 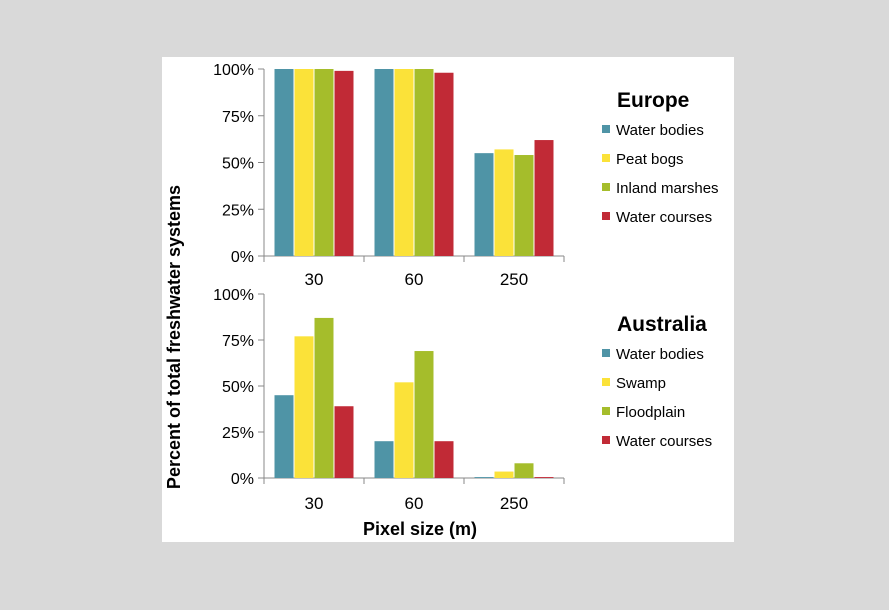 What do you see at coordinates (233, 70) in the screenshot?
I see `europe-y-tick-label: 100%` at bounding box center [233, 70].